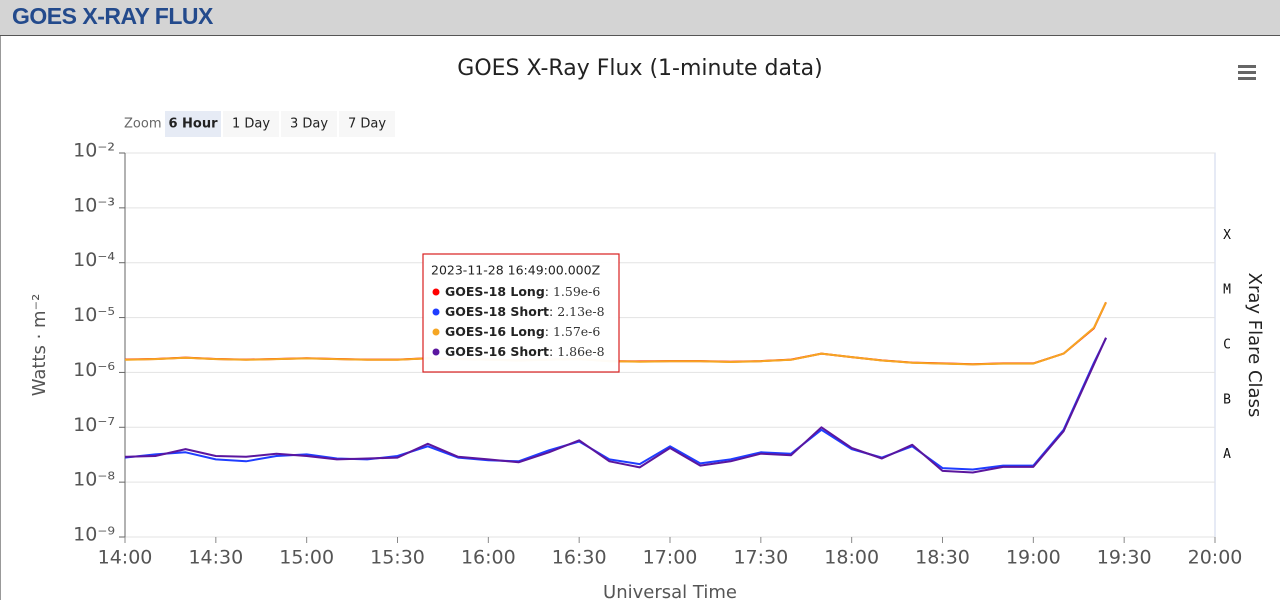 Image resolution: width=1280 pixels, height=600 pixels. What do you see at coordinates (94, 480) in the screenshot?
I see `y-tick-label: 10⁻⁸` at bounding box center [94, 480].